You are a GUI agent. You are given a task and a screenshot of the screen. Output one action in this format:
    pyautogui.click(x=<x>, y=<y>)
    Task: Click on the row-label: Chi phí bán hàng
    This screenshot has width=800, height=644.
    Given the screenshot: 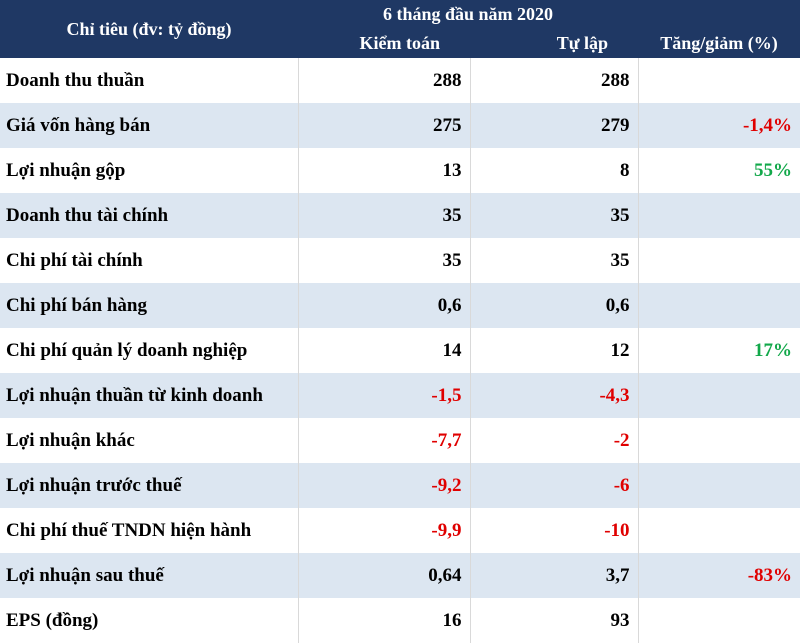 What is the action you would take?
    pyautogui.click(x=149, y=305)
    